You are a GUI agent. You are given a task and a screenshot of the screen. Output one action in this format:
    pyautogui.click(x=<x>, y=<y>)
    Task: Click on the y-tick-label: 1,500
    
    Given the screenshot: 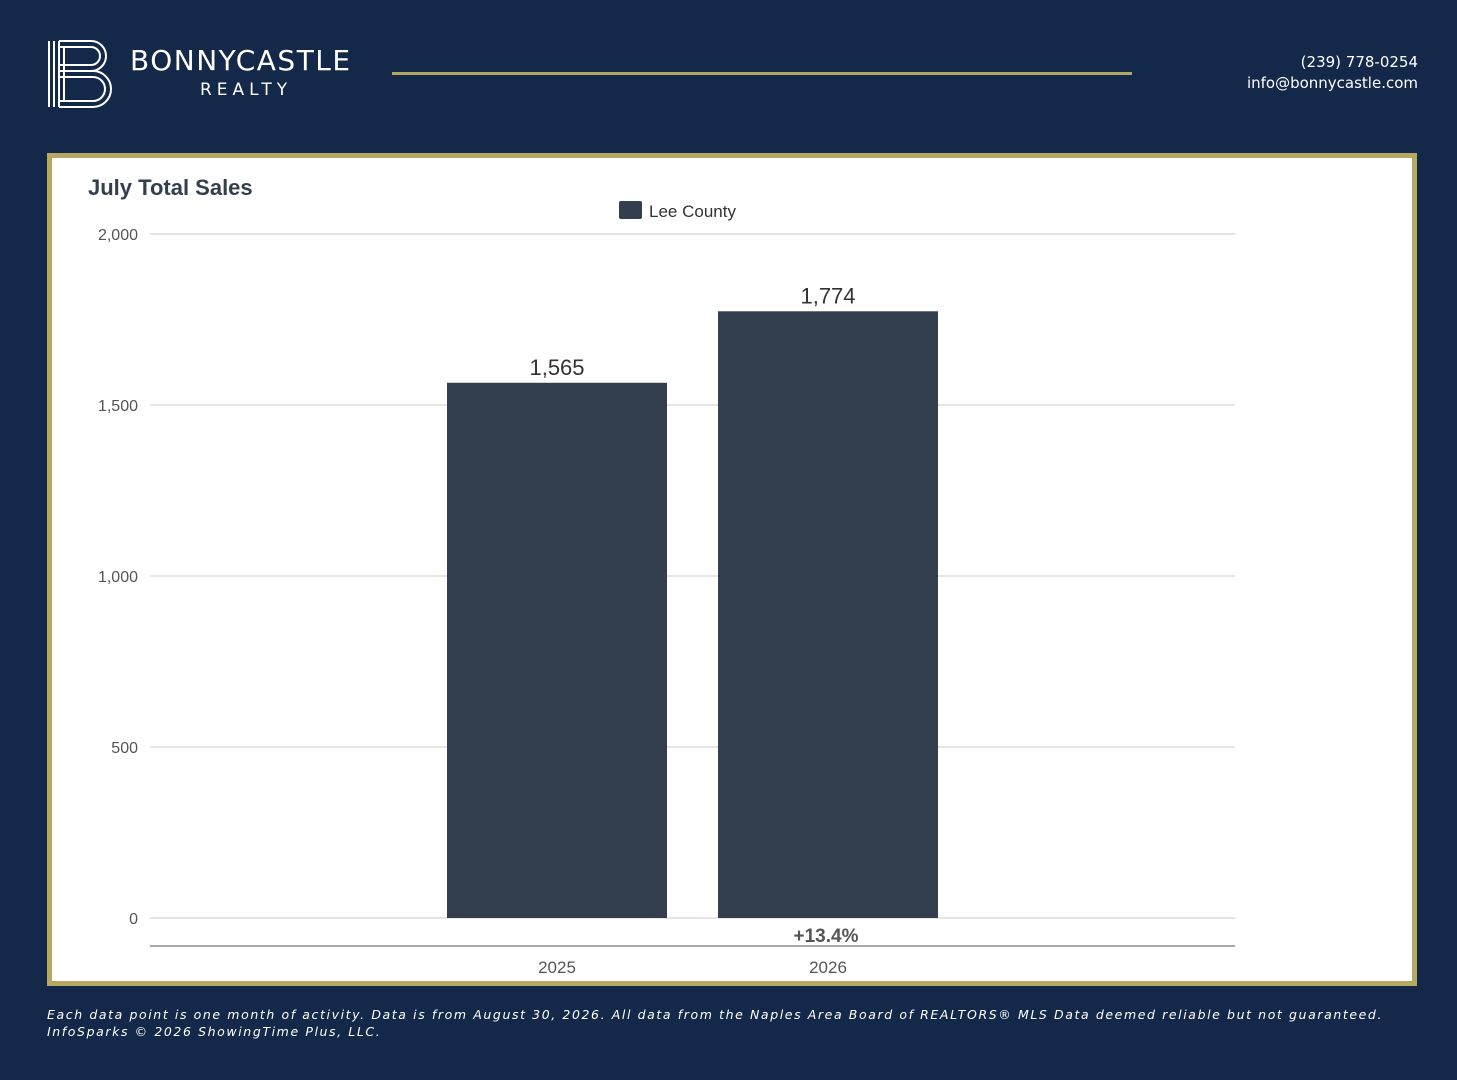 What is the action you would take?
    pyautogui.click(x=118, y=406)
    